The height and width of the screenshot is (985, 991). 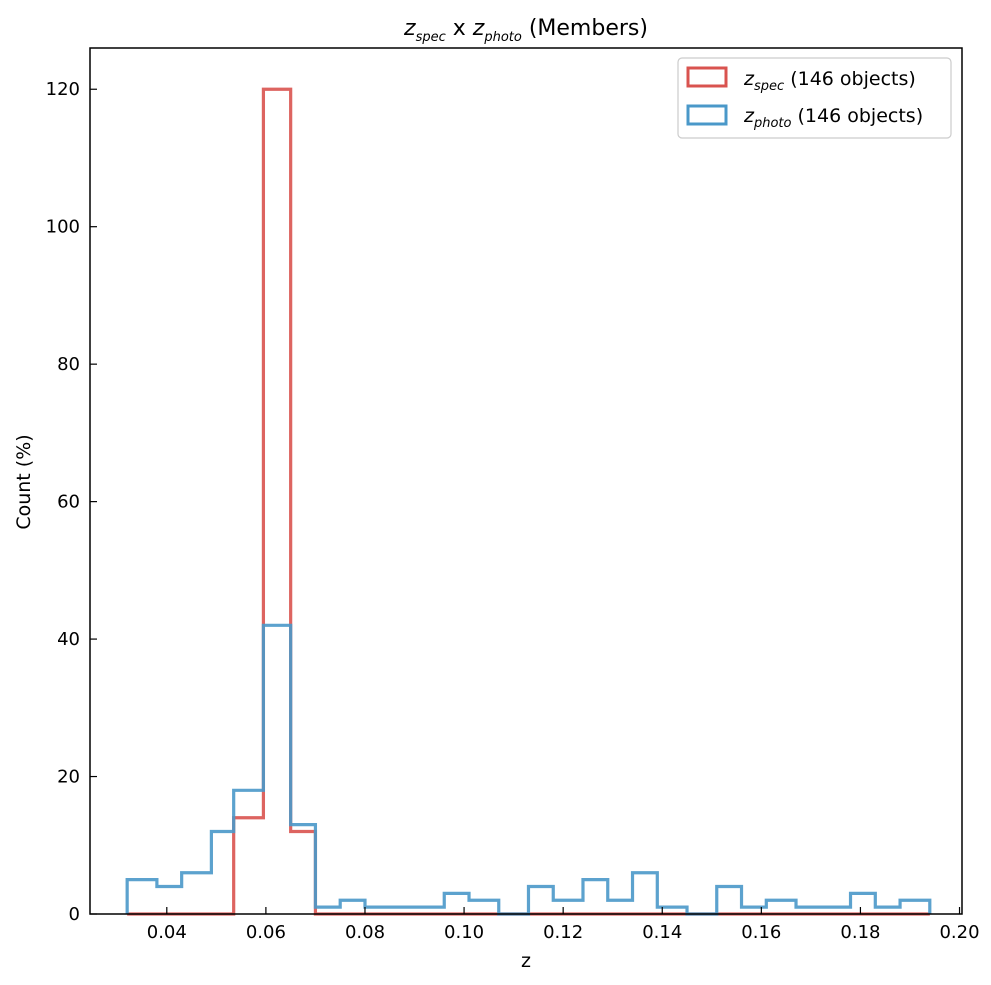 I want to click on legend-label-zphoto: zphoto (146 objects), so click(x=833, y=118).